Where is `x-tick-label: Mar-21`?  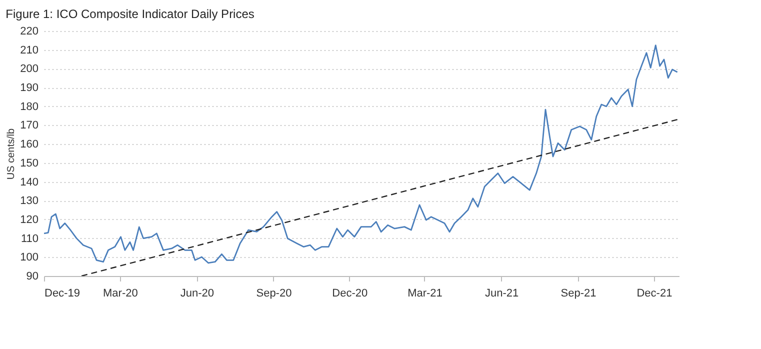
x-tick-label: Mar-21 is located at coordinates (425, 294).